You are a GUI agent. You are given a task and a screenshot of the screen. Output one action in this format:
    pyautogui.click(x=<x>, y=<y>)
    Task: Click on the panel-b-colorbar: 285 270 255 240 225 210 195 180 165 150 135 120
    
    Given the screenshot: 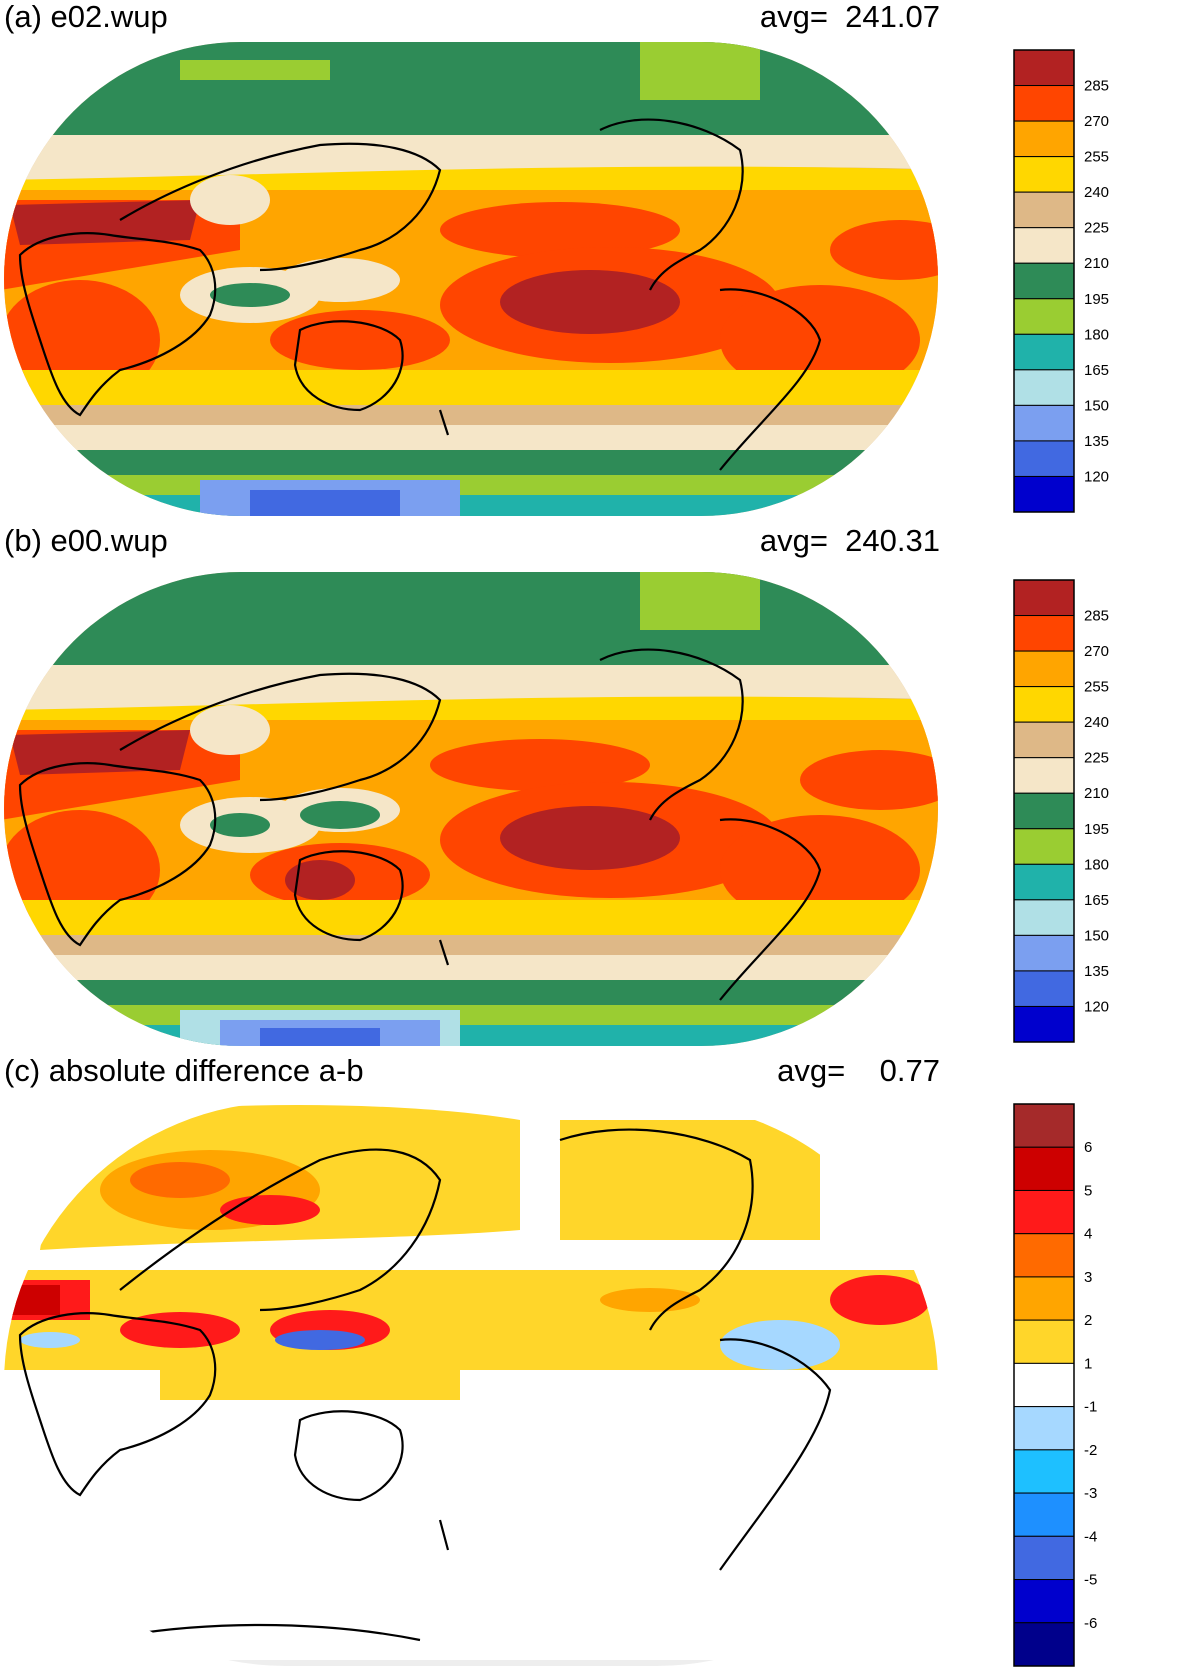 What is the action you would take?
    pyautogui.click(x=1061, y=811)
    